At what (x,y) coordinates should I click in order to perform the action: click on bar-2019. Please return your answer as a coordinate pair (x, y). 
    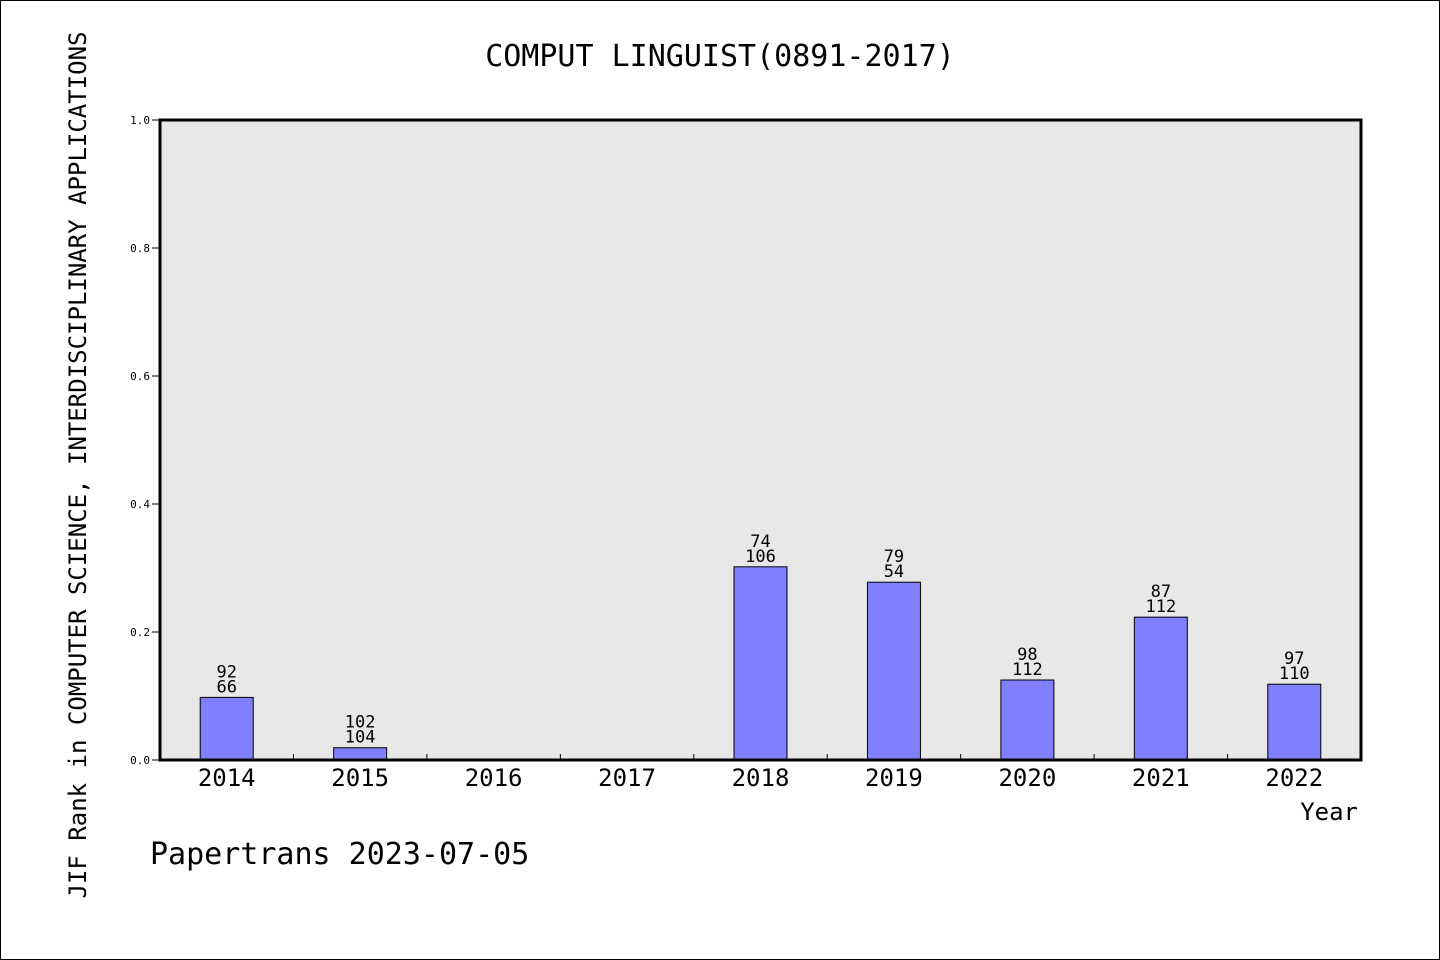
    Looking at the image, I should click on (893, 671).